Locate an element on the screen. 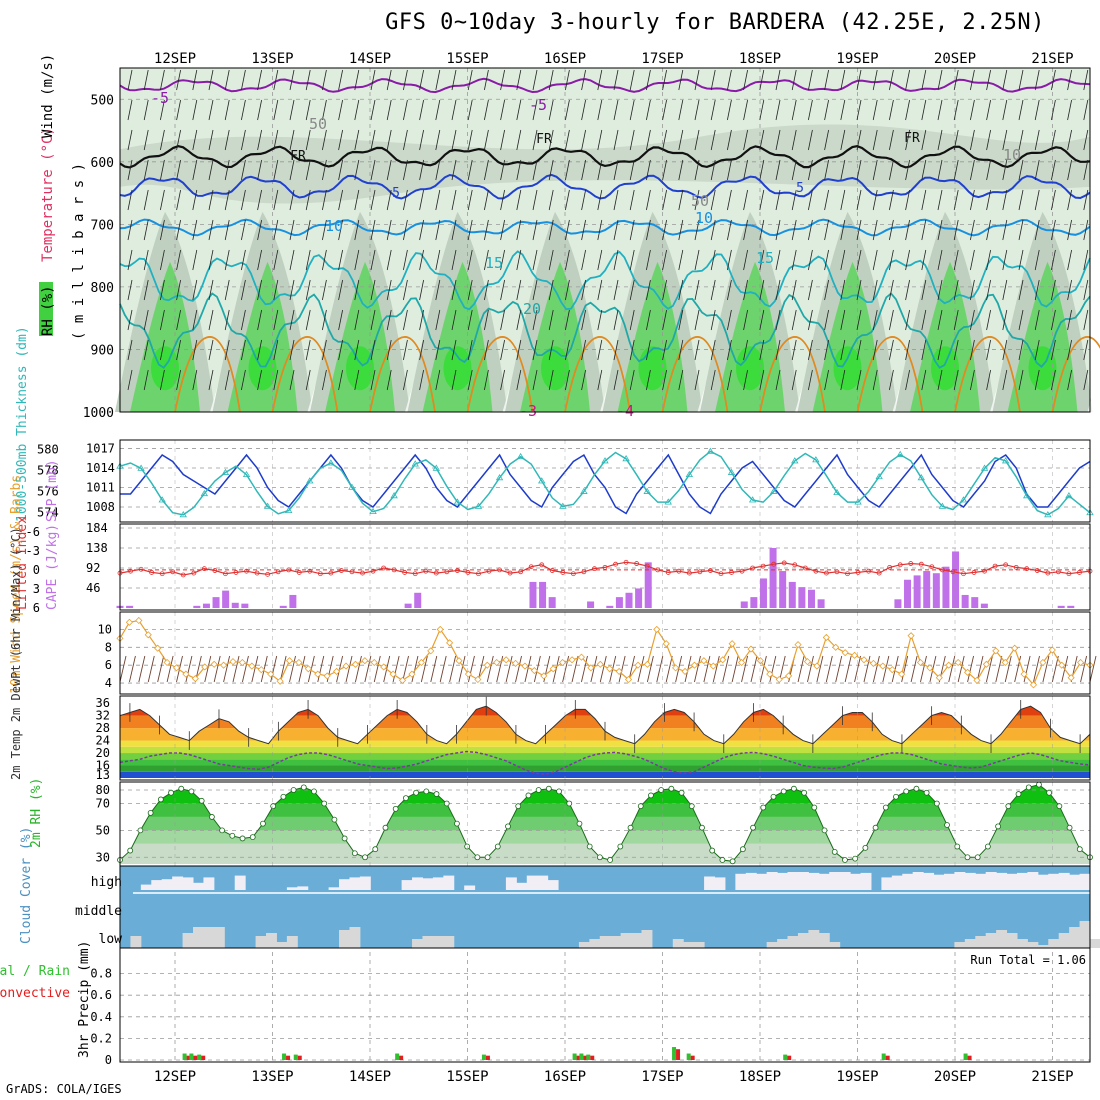 This screenshot has height=1100, width=1100. rh-color-band is located at coordinates (605, 810).